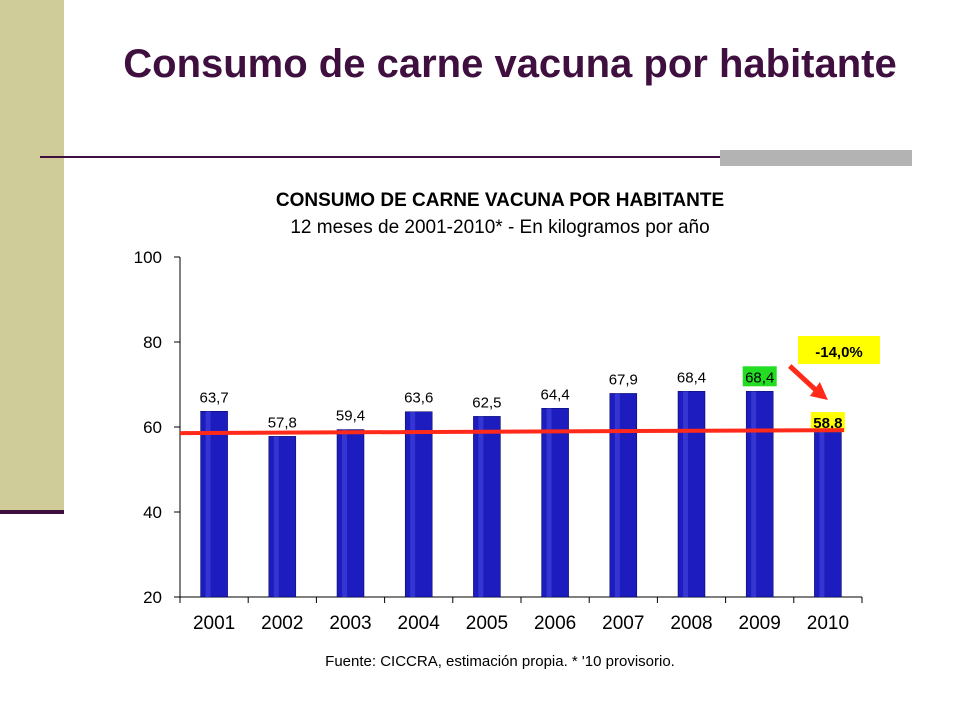  Describe the element at coordinates (623, 623) in the screenshot. I see `x-tick-label: 2007` at that location.